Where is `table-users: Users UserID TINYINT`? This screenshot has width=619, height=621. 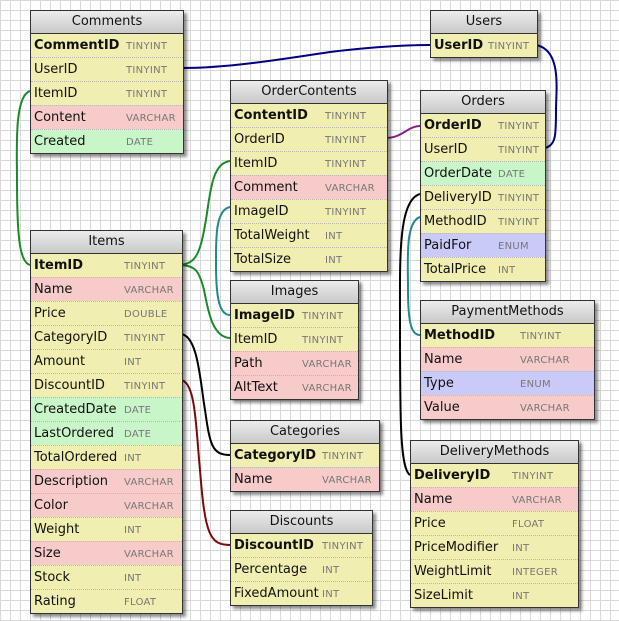 table-users: Users UserID TINYINT is located at coordinates (484, 34).